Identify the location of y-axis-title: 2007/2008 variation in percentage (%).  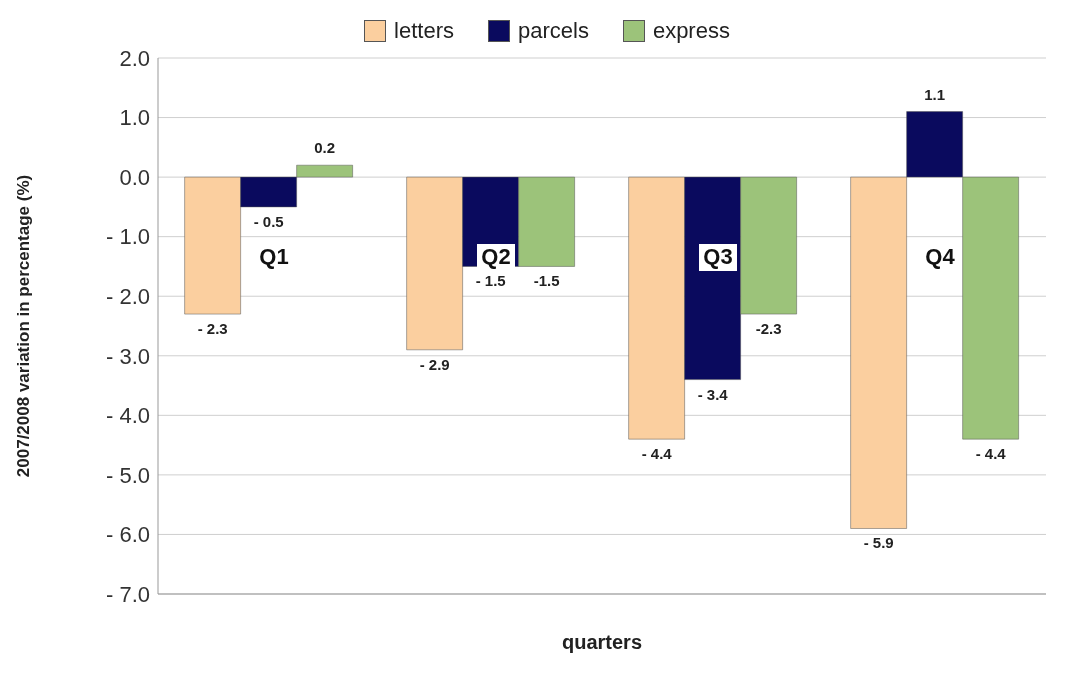
(24, 326).